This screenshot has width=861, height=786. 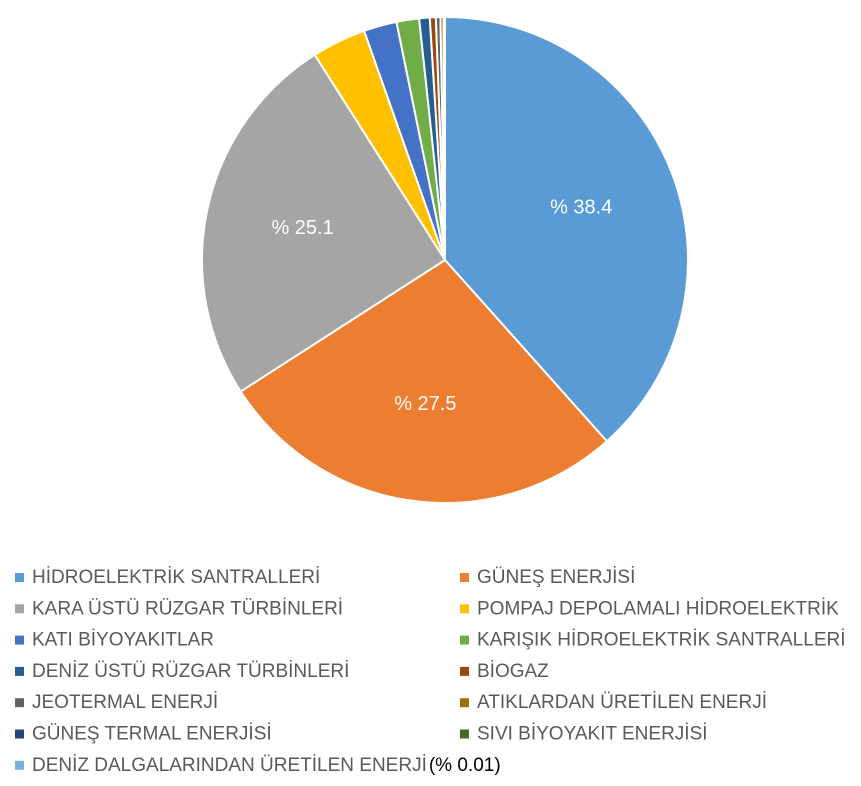 What do you see at coordinates (581, 207) in the screenshot?
I see `slice-label: % 38.4` at bounding box center [581, 207].